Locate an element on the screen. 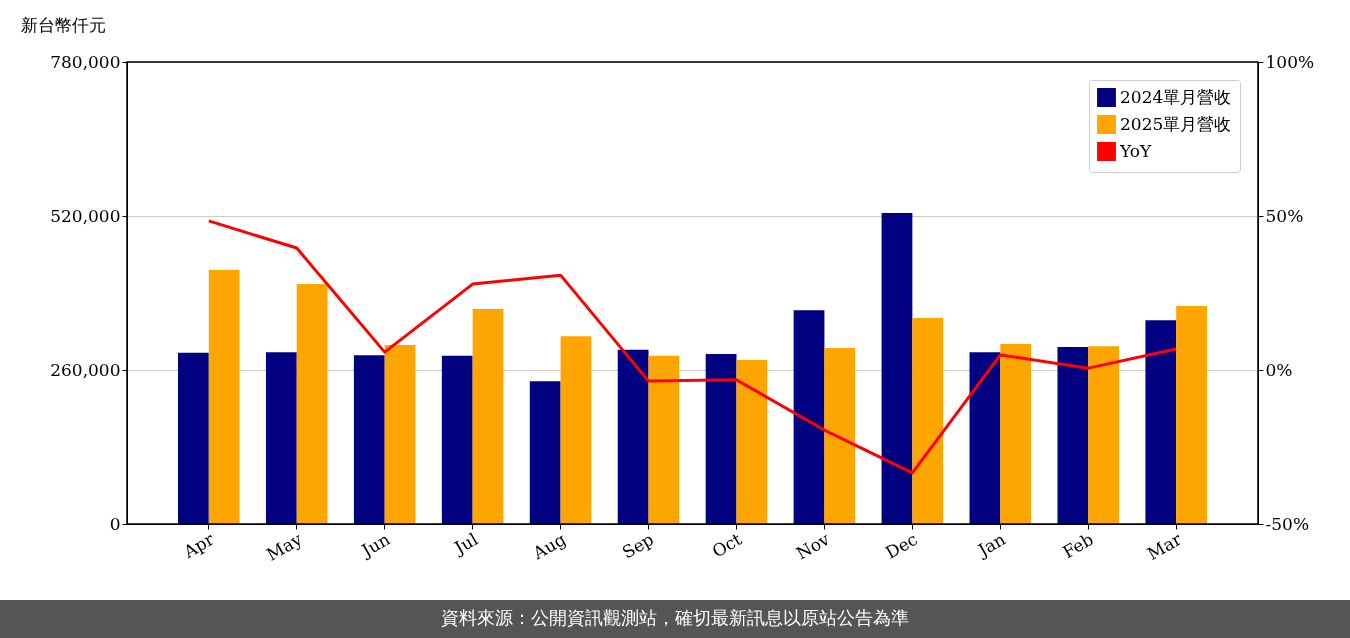 The height and width of the screenshot is (638, 1350). legend-label: YoY is located at coordinates (1135, 150).